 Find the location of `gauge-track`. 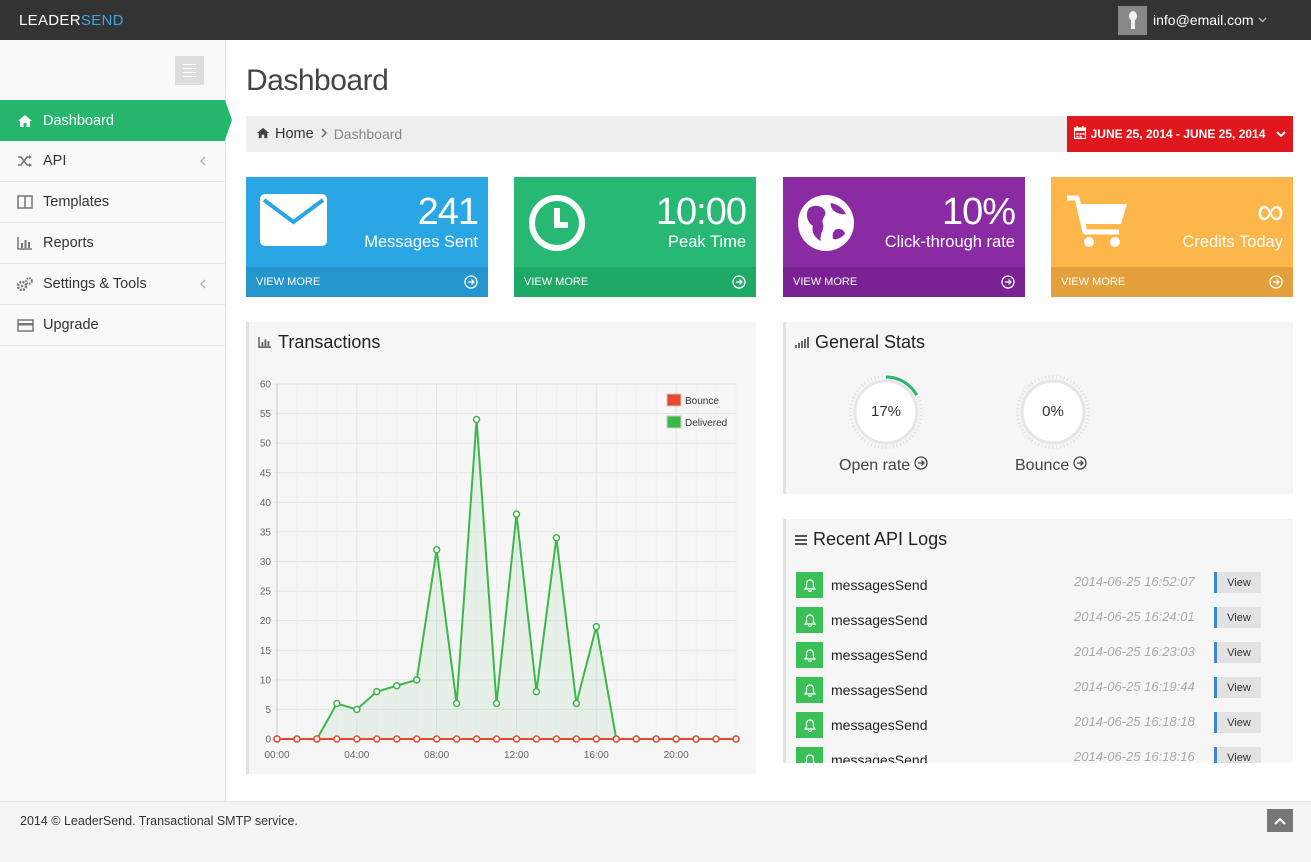

gauge-track is located at coordinates (886, 412).